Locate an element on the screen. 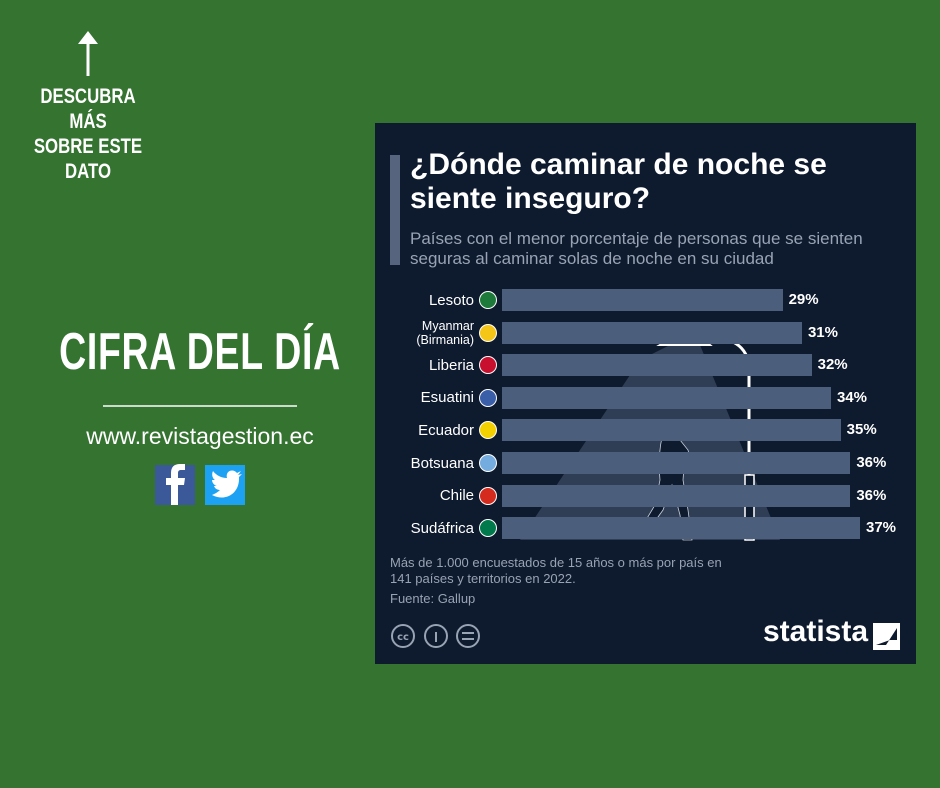 This screenshot has width=940, height=788. category-label: Ecuador is located at coordinates (446, 430).